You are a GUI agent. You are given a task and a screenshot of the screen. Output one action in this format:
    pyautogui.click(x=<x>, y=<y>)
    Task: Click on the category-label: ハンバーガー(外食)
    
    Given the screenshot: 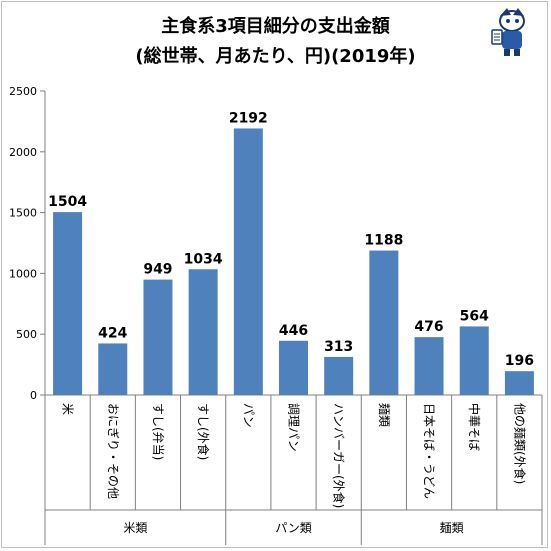 What is the action you would take?
    pyautogui.click(x=339, y=455)
    